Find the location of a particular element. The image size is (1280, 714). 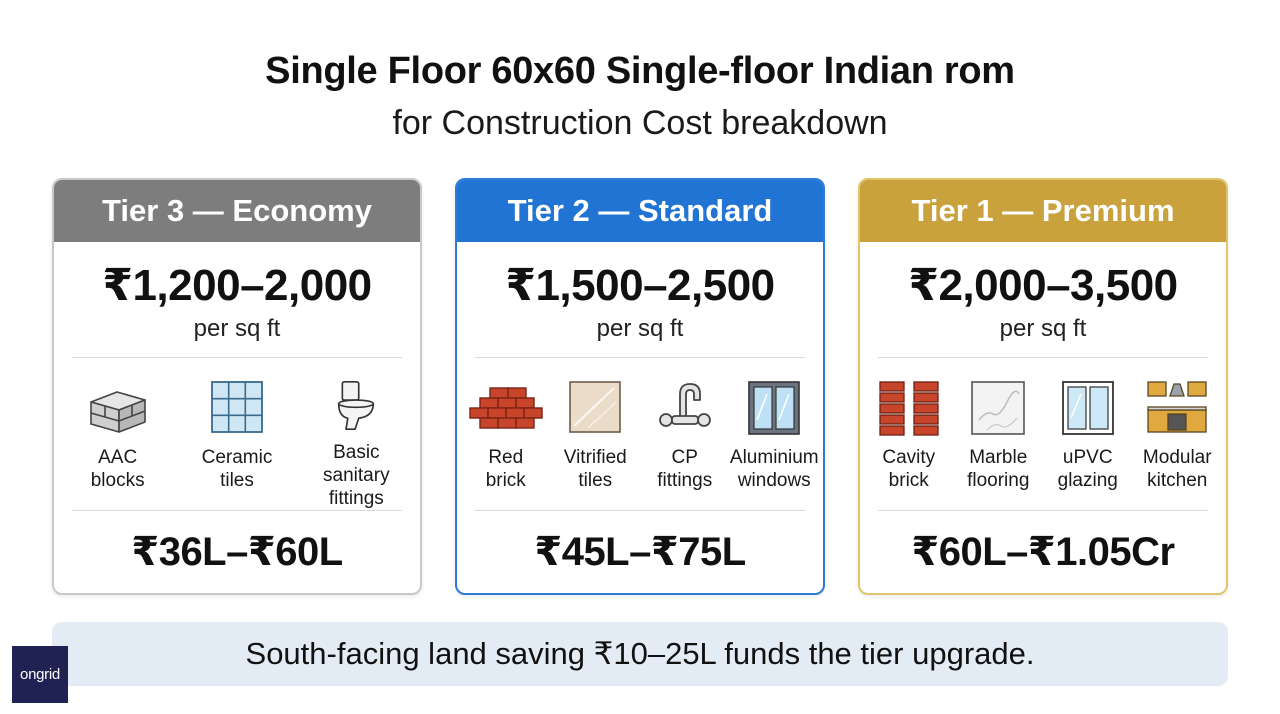

marble-icon is located at coordinates (998, 408).